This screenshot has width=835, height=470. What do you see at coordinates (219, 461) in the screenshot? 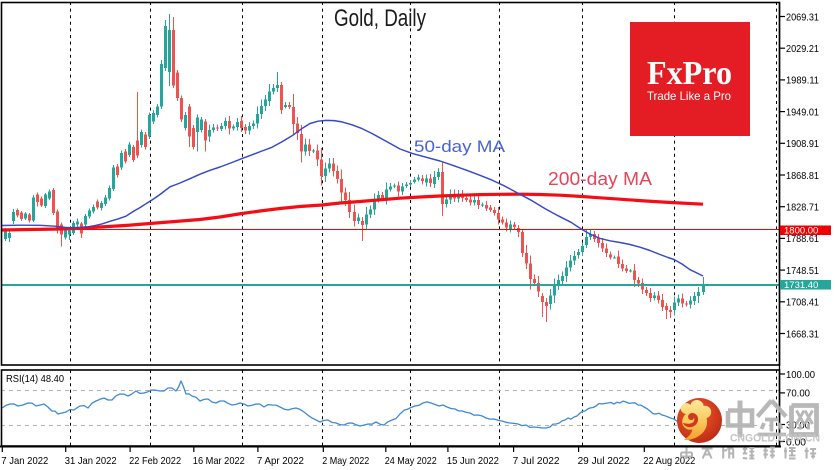
I see `svg-text: 16 Mar 2022` at bounding box center [219, 461].